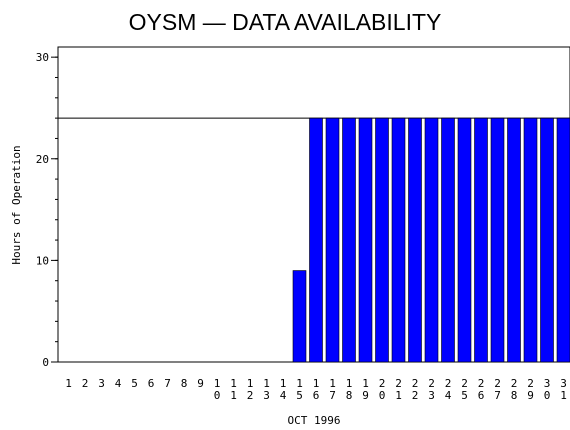  Describe the element at coordinates (184, 383) in the screenshot. I see `x-tick-label: 8` at that location.